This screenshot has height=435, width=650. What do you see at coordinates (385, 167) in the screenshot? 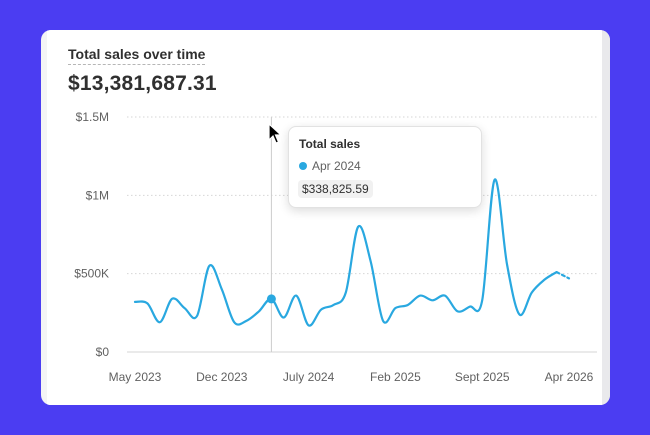
I see `chart-tooltip: Total sales Apr 2024 $338,825.59` at bounding box center [385, 167].